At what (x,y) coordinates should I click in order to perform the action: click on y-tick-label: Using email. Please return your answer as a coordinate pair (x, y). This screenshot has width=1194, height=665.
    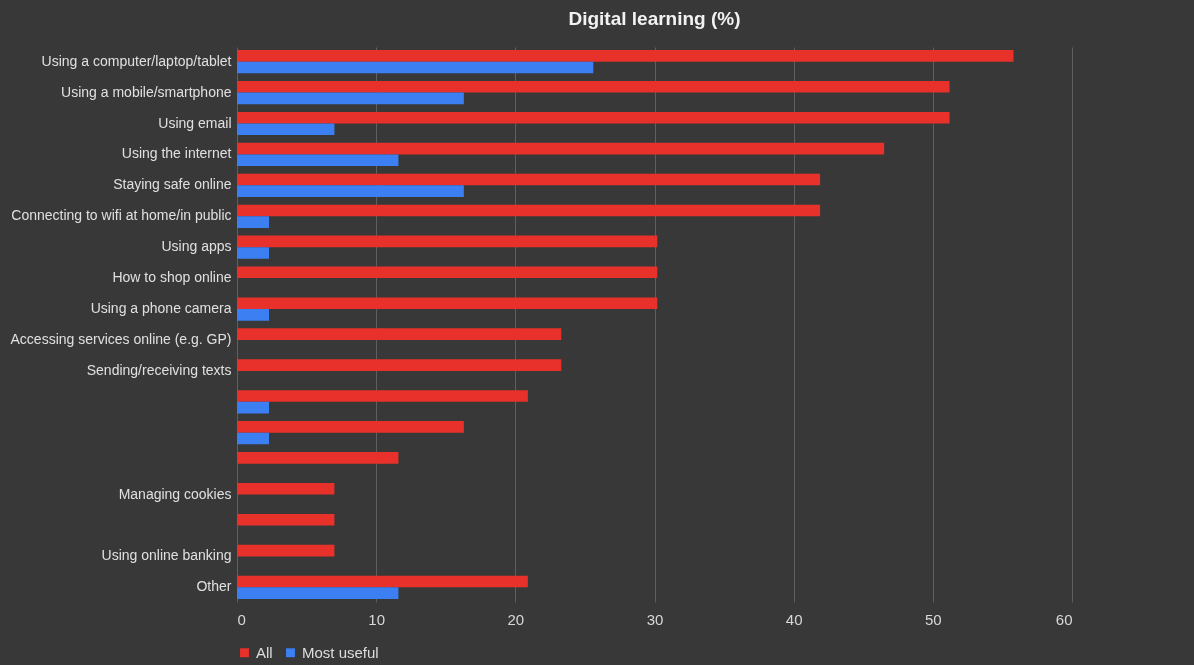
    Looking at the image, I should click on (195, 122).